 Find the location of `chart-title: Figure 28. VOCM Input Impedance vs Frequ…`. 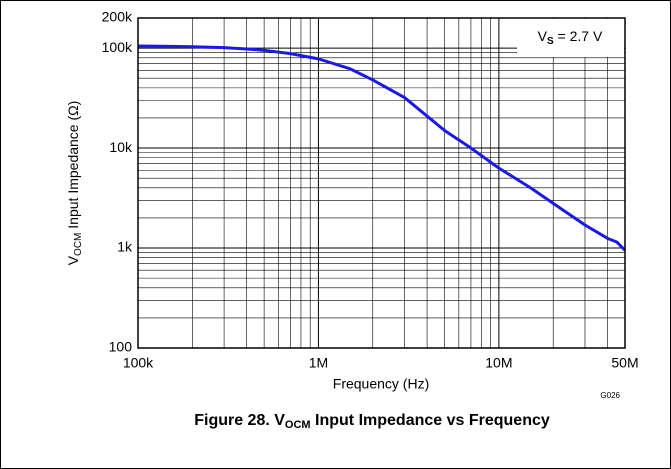

chart-title: Figure 28. VOCM Input Impedance vs Frequ… is located at coordinates (372, 421).